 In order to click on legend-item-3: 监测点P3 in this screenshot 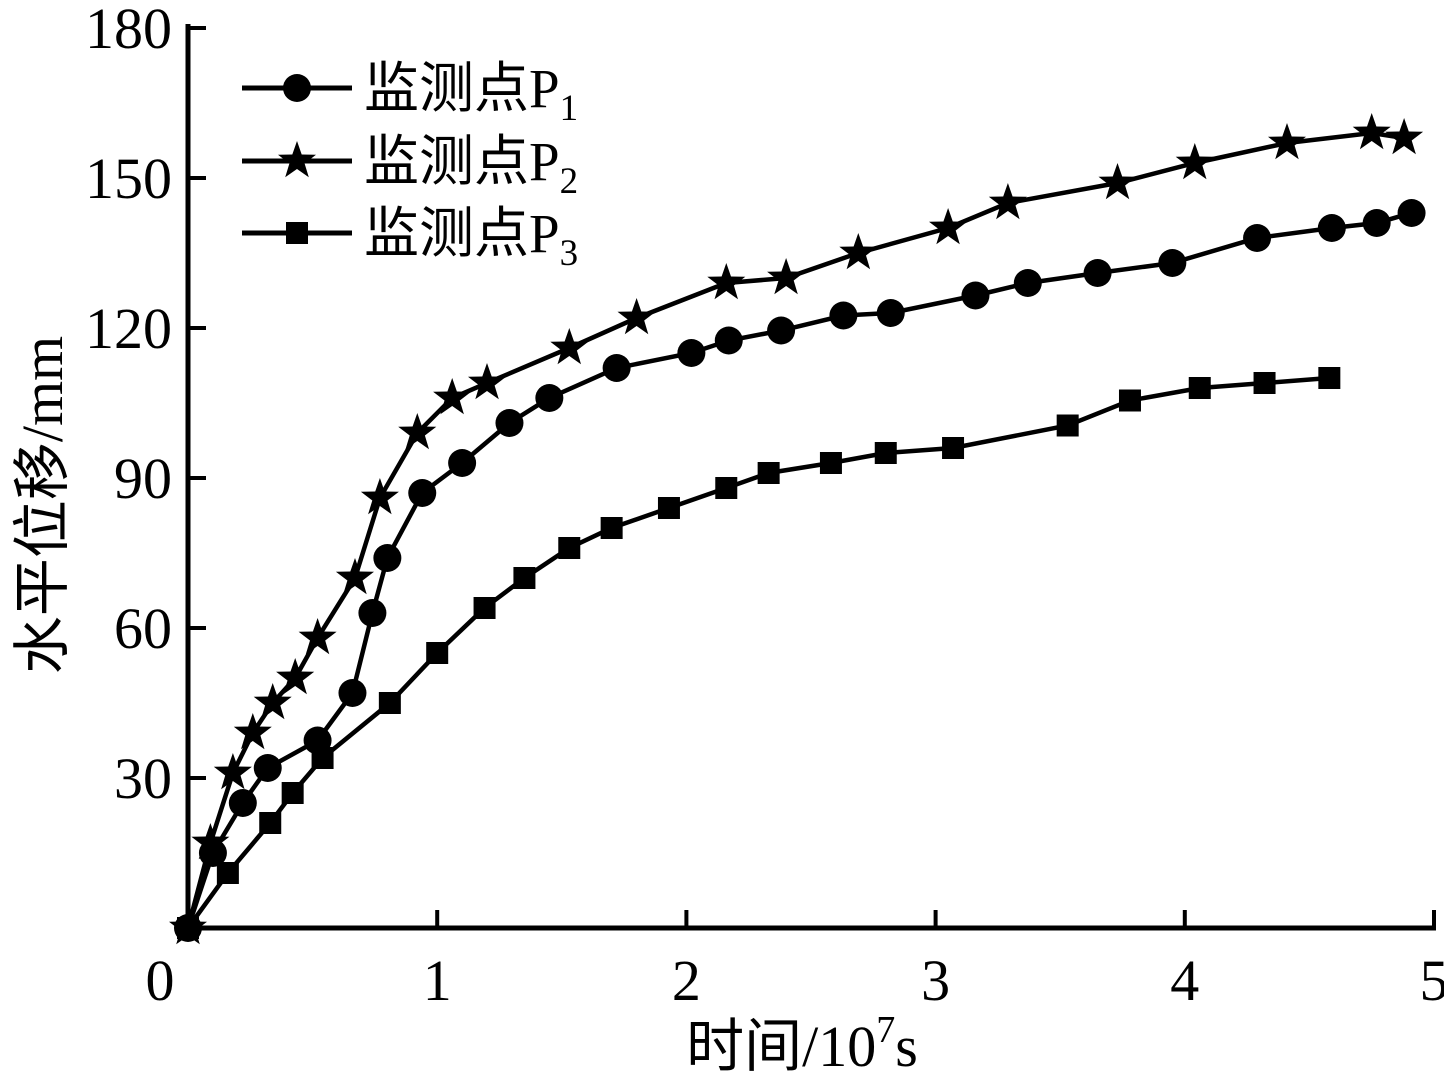, I will do `click(410, 238)`.